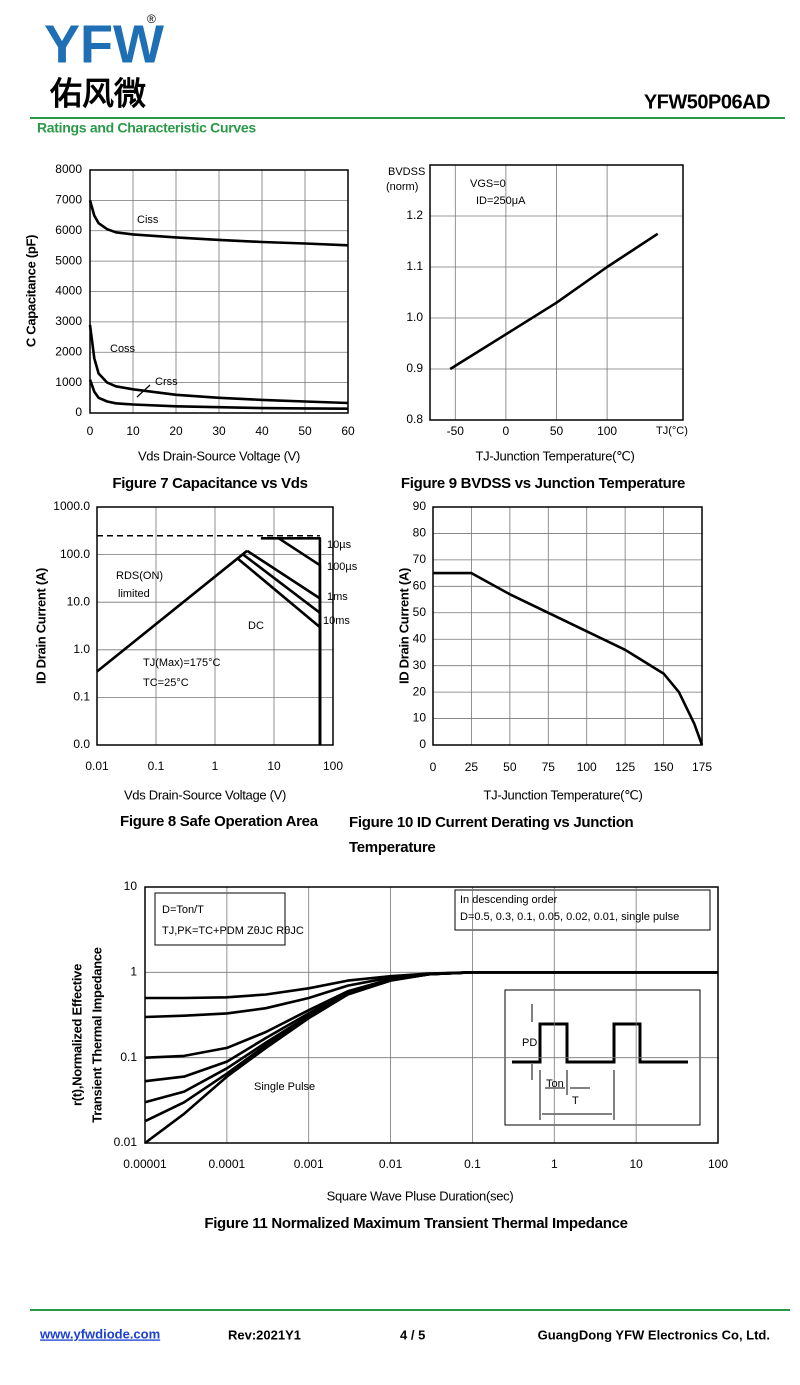 The image size is (800, 1385). I want to click on annotation: Ton, so click(555, 1084).